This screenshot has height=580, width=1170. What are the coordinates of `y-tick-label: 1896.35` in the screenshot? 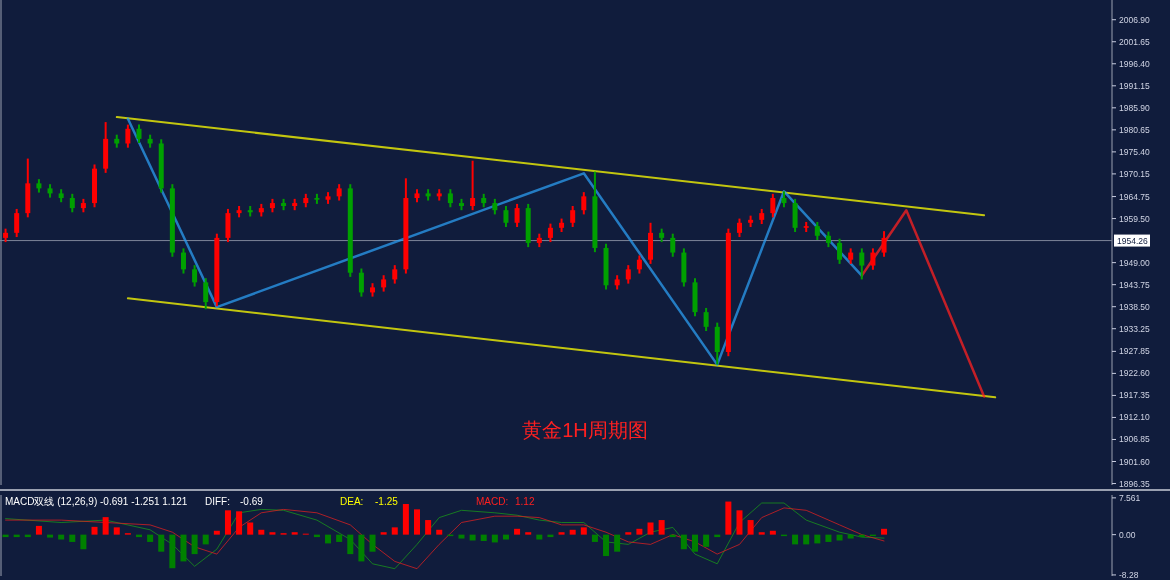 It's located at (1134, 483).